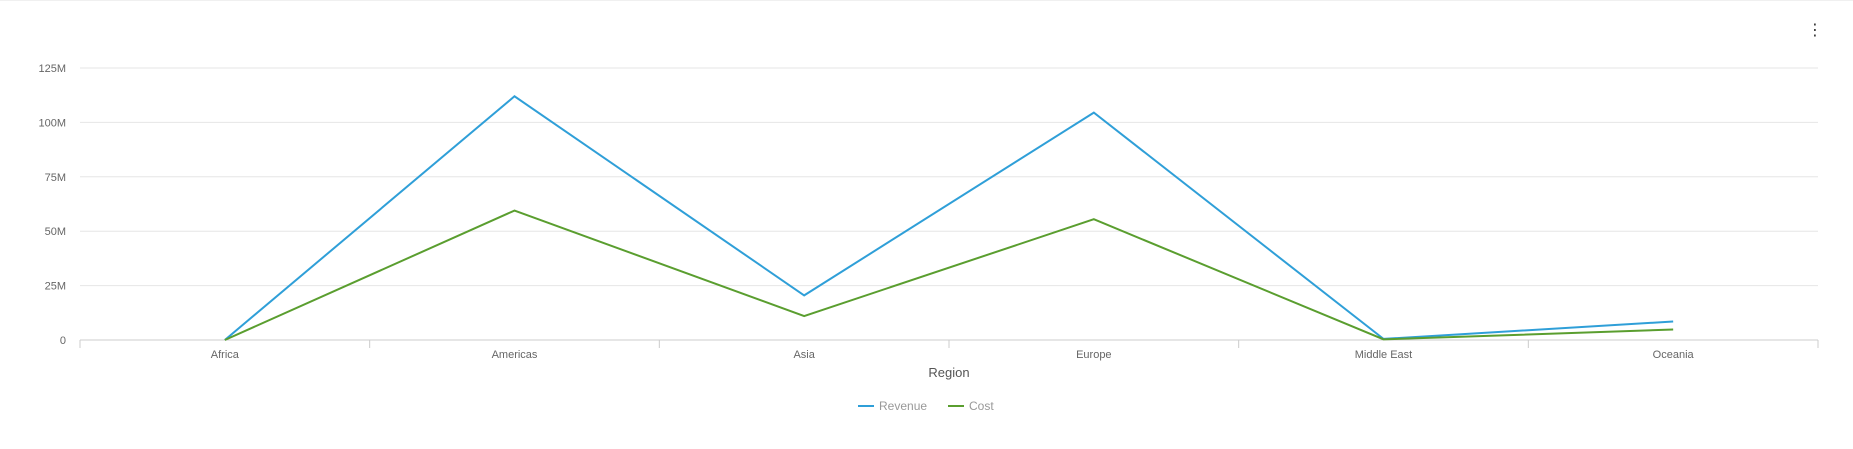 Image resolution: width=1853 pixels, height=449 pixels. Describe the element at coordinates (804, 355) in the screenshot. I see `x-tick-label: Asia` at that location.